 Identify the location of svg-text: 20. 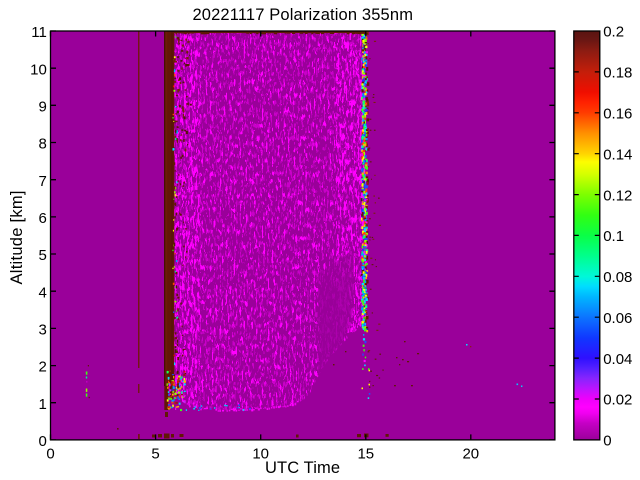
(470, 454).